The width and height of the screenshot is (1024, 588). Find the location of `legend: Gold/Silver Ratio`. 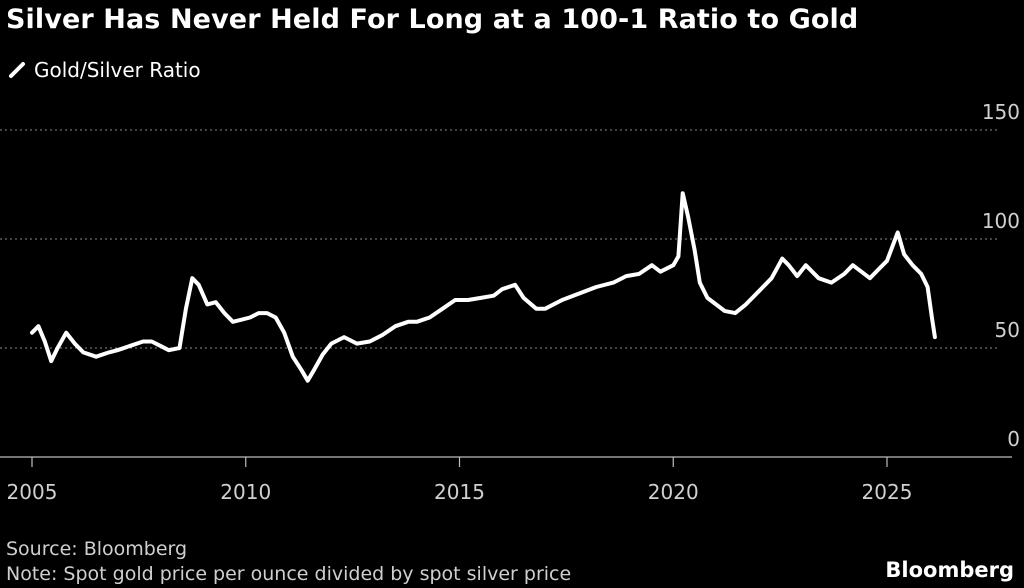

legend: Gold/Silver Ratio is located at coordinates (104, 70).